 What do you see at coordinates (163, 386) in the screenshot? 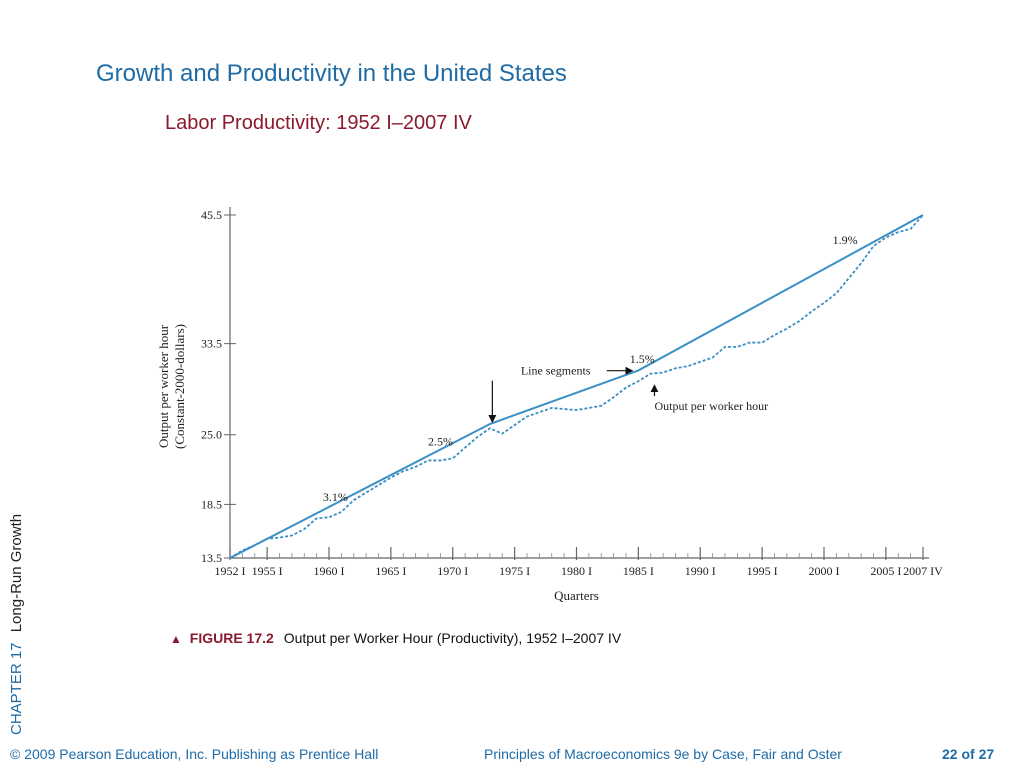
I see `y-axis-label-line: Output per worker hour` at bounding box center [163, 386].